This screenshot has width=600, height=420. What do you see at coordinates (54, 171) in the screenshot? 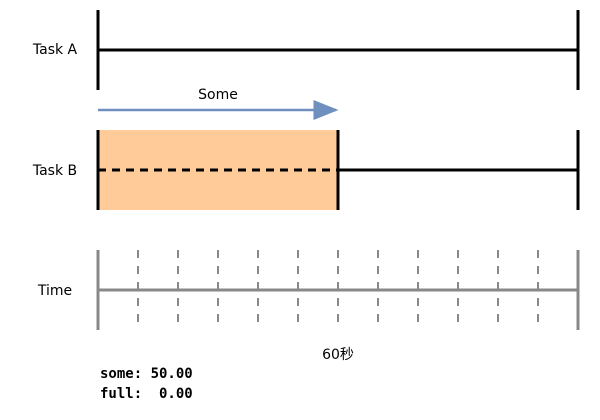
I see `row-label: Task B` at bounding box center [54, 171].